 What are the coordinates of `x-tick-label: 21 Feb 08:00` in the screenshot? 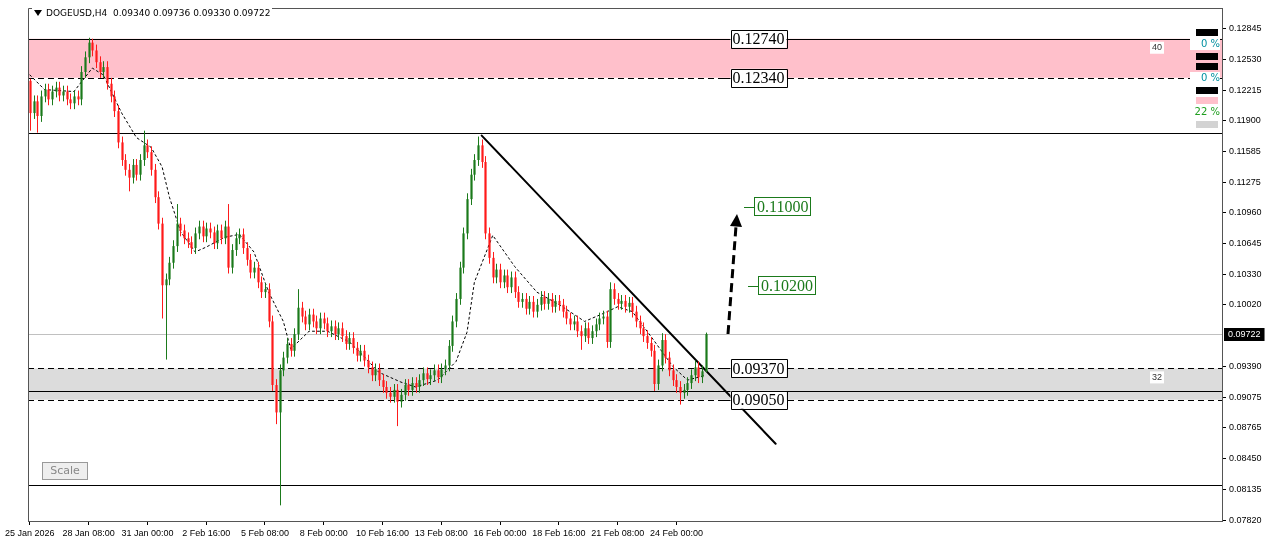 It's located at (618, 532).